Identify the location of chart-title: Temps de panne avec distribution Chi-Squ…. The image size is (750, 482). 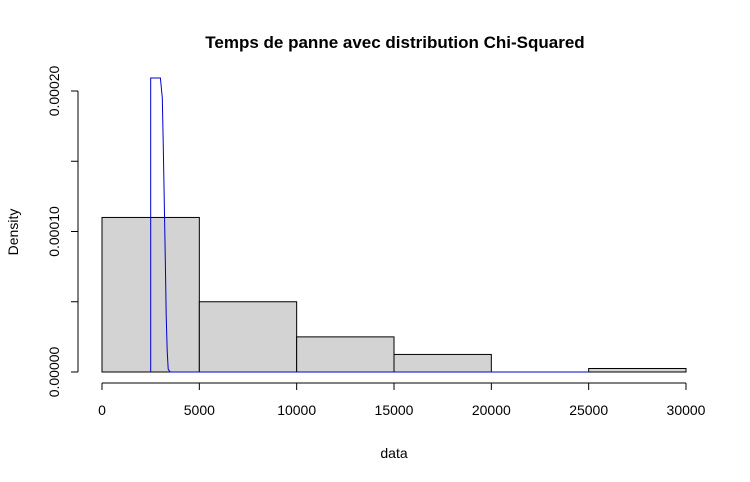
(394, 42).